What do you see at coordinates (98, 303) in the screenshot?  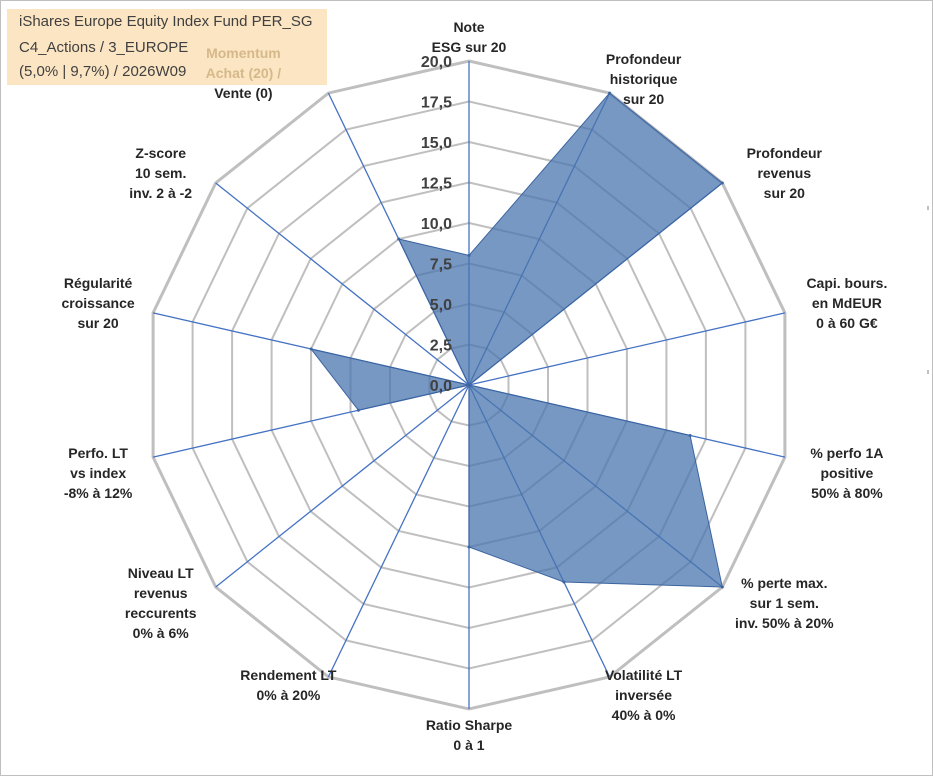 I see `axis-label: croissance` at bounding box center [98, 303].